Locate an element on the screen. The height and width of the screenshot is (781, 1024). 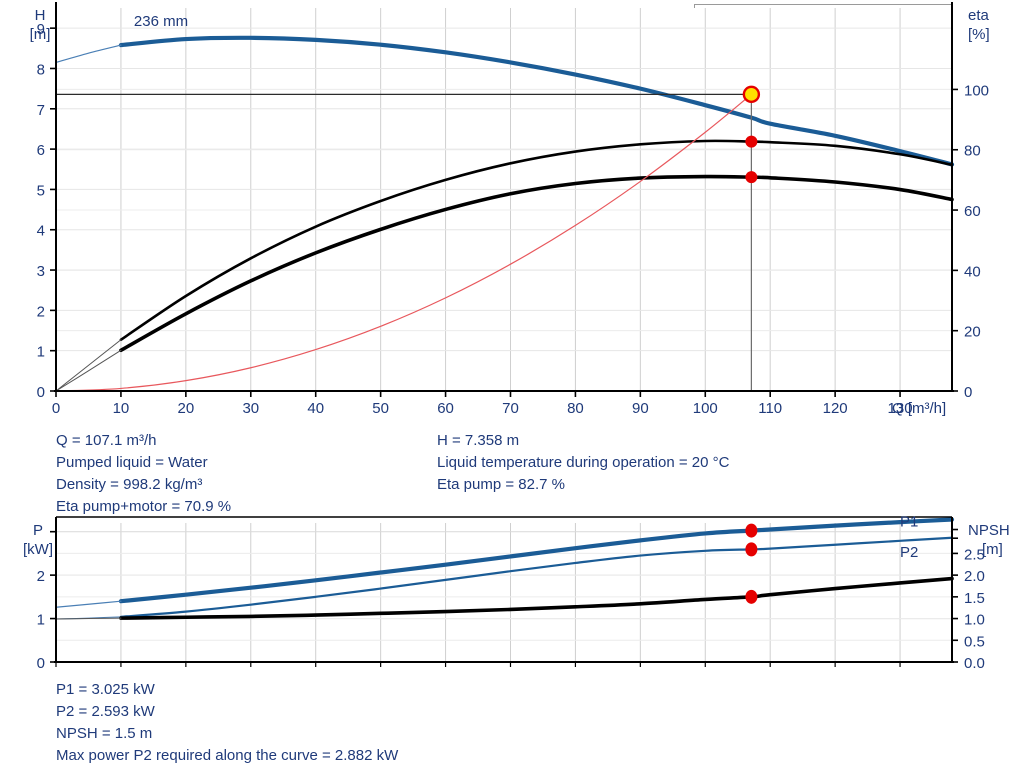
ytick-label-right: 0.5 is located at coordinates (974, 641).